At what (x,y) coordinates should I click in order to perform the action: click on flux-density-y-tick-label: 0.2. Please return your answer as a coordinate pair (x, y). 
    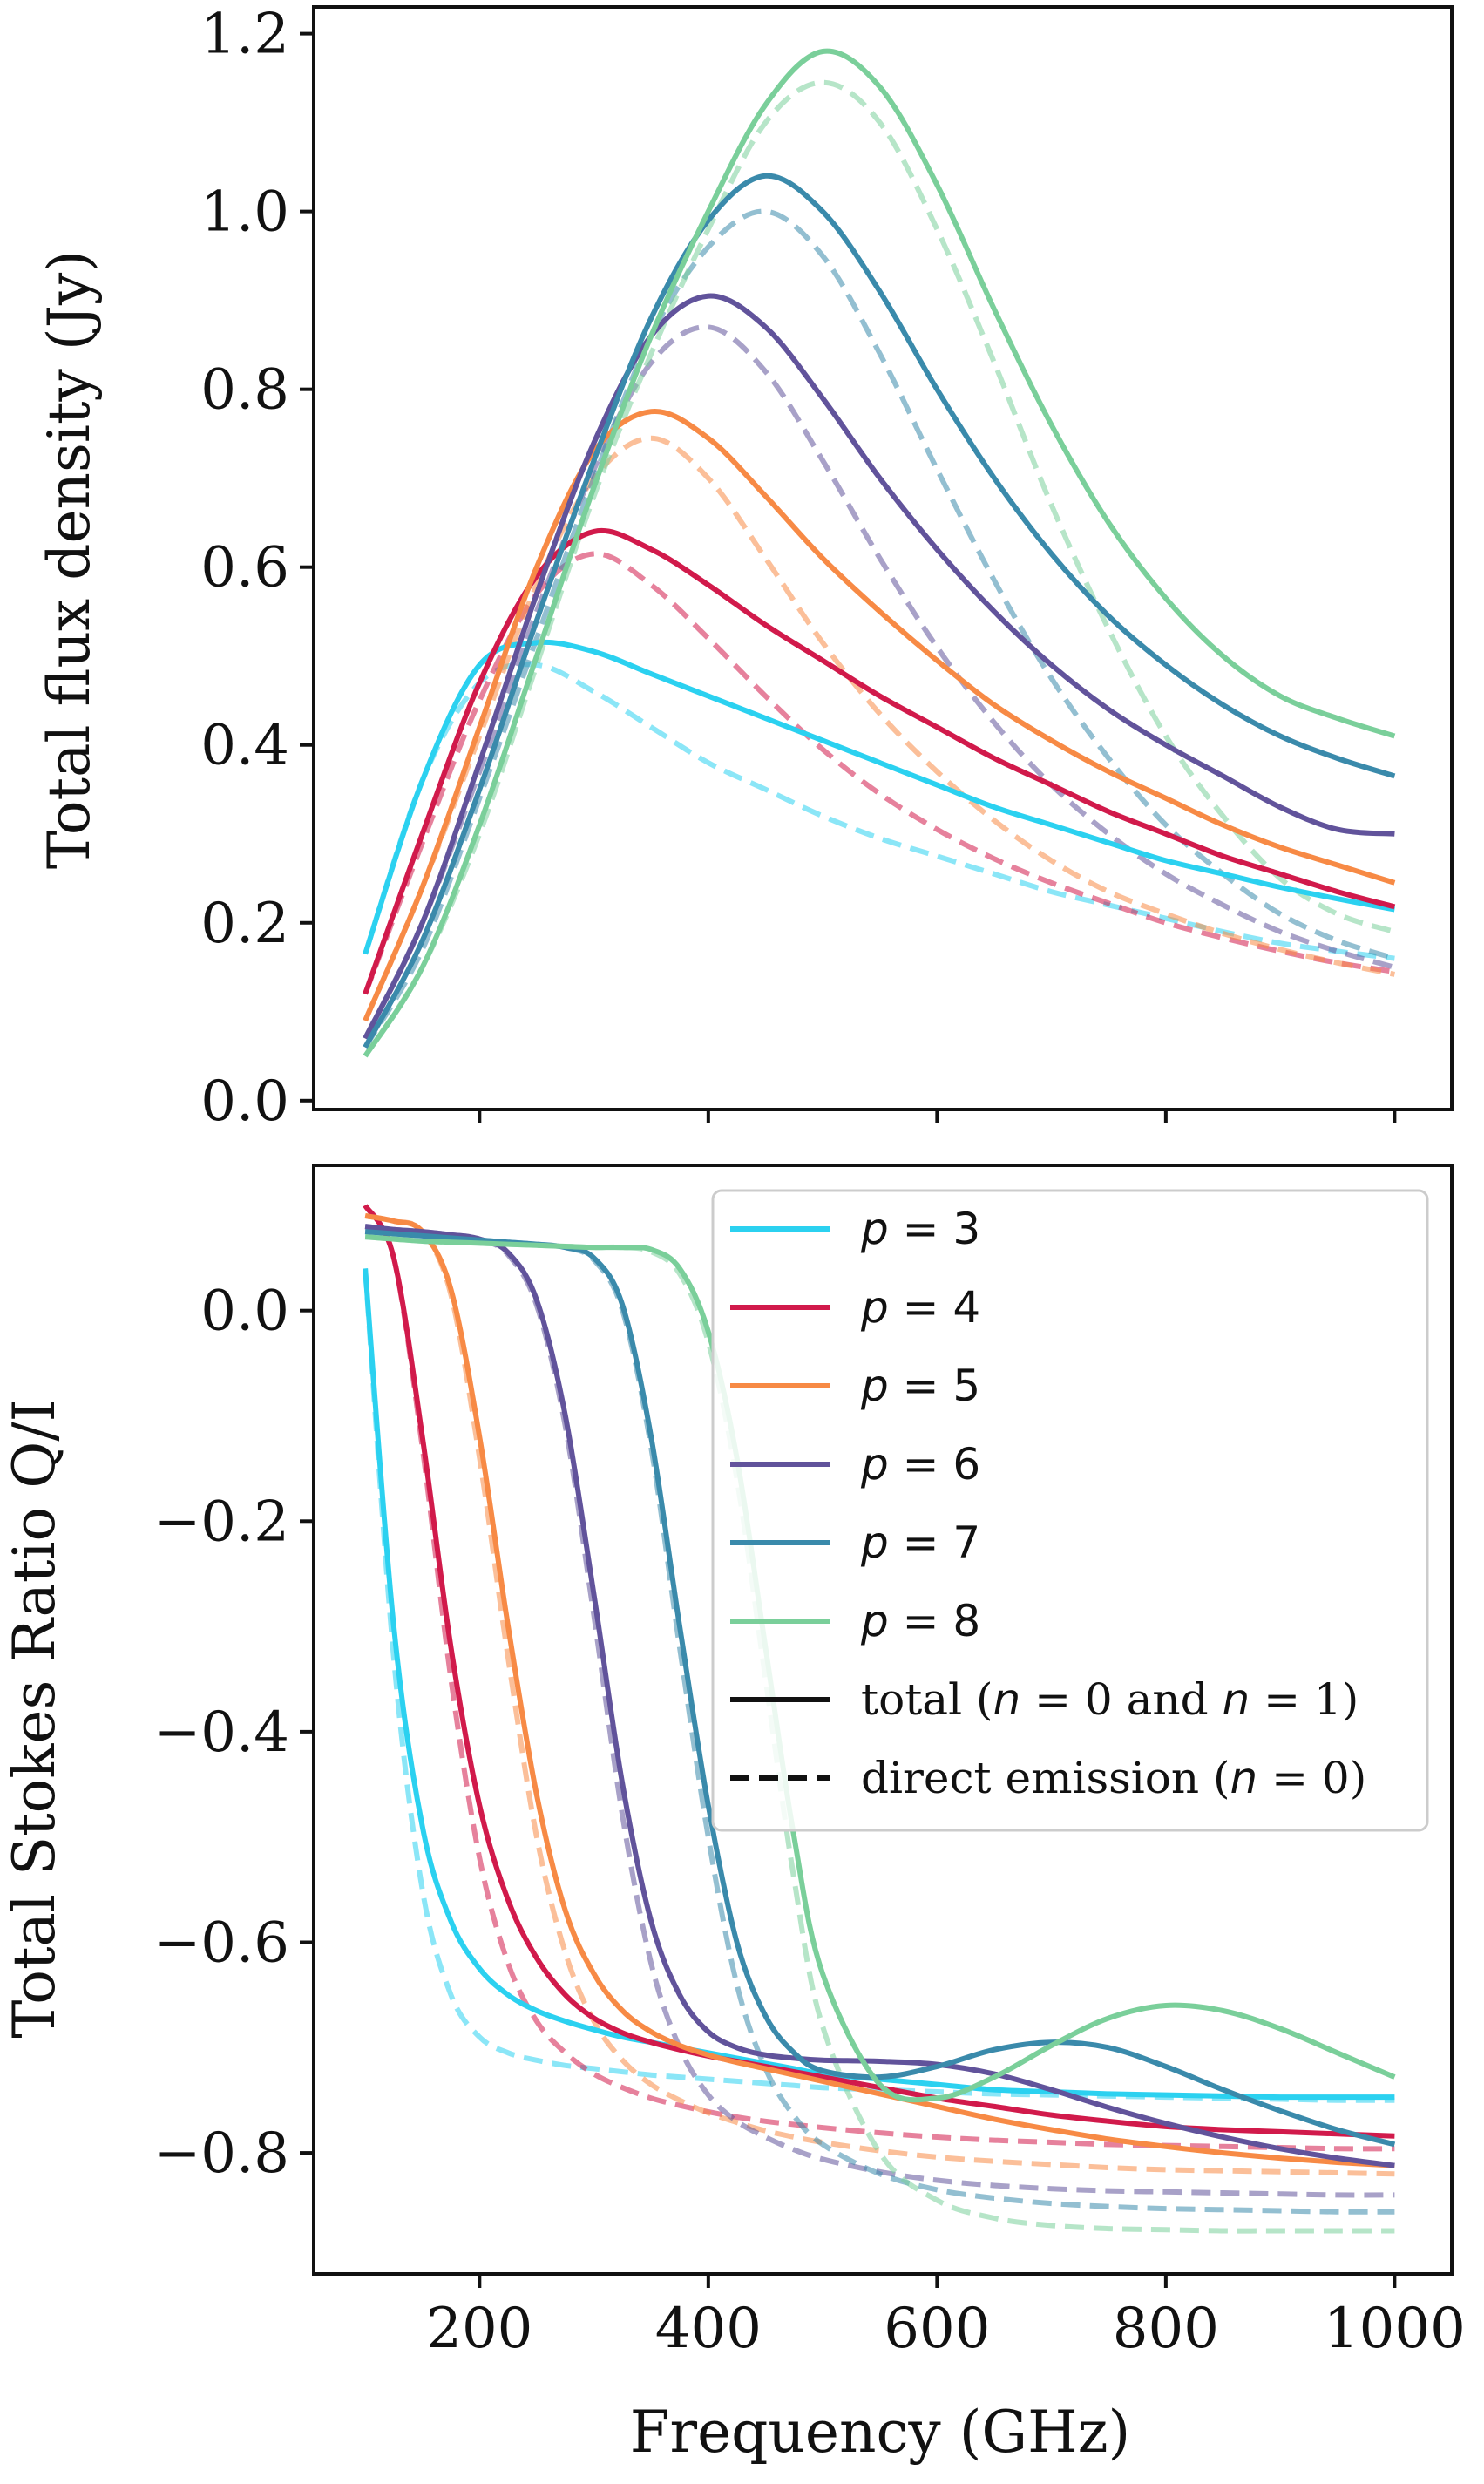
    Looking at the image, I should click on (245, 924).